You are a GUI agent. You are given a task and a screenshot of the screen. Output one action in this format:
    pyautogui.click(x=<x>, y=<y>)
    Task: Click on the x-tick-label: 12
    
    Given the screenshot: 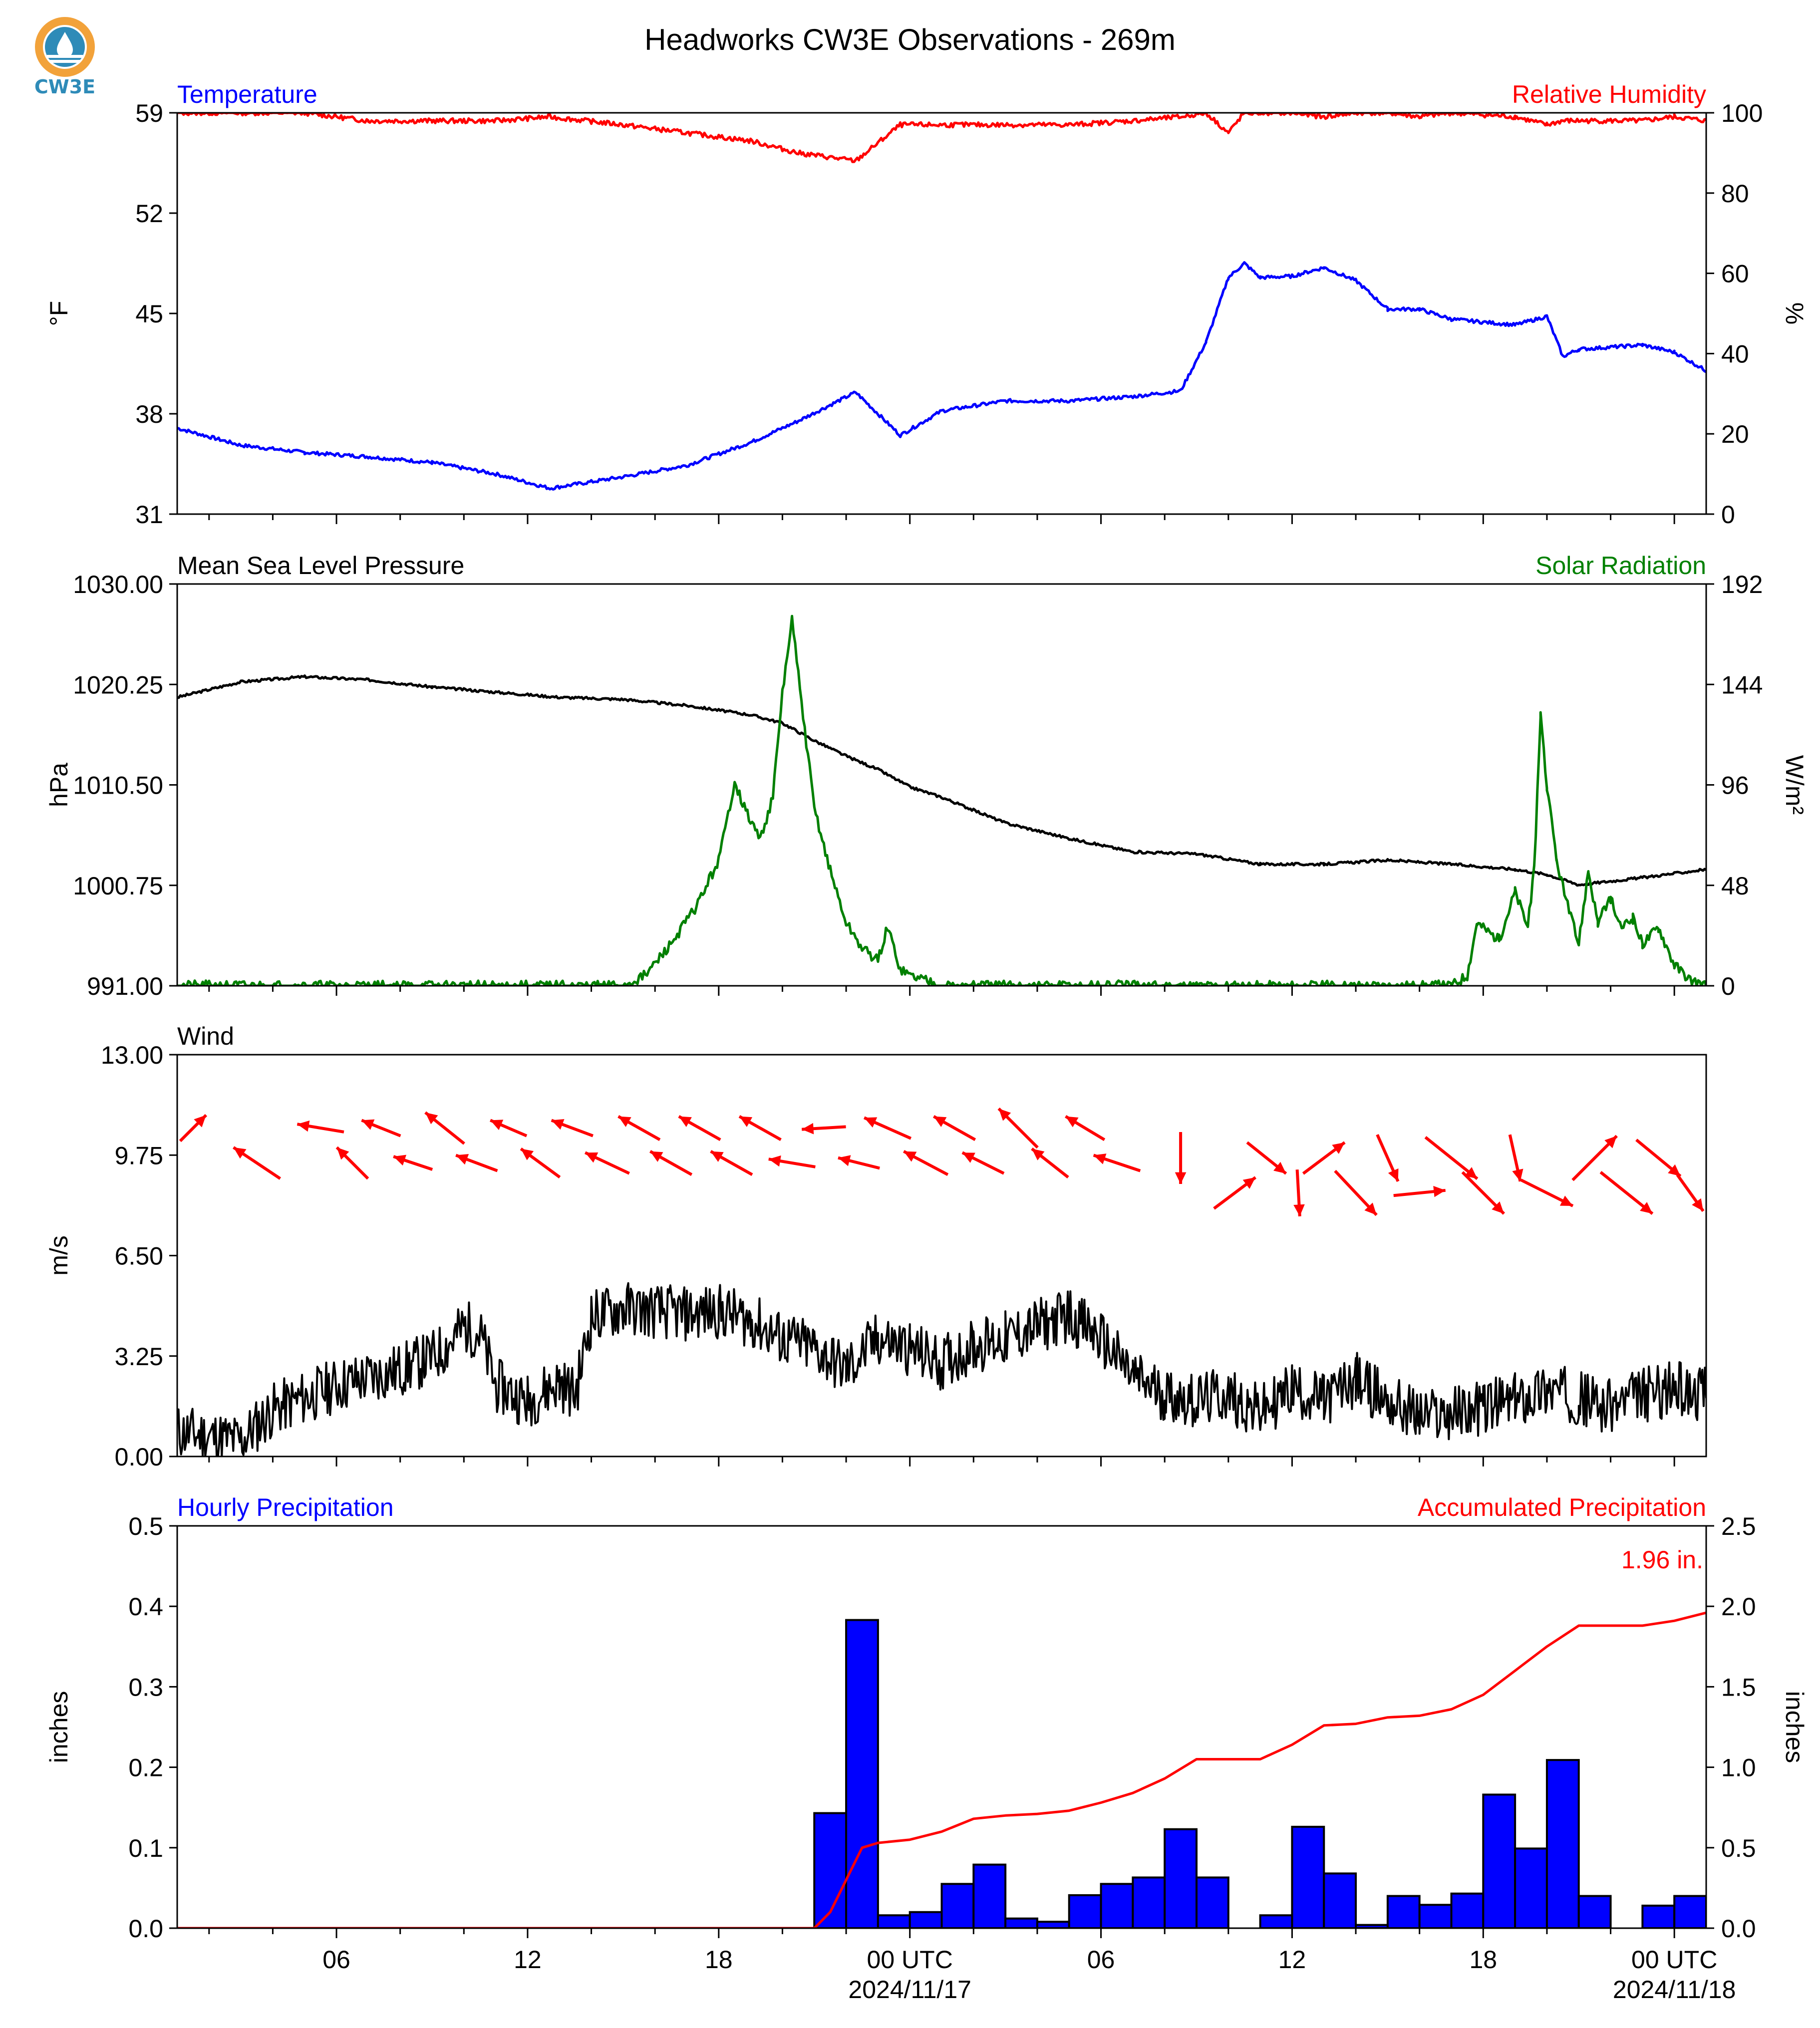 What is the action you would take?
    pyautogui.click(x=1292, y=1960)
    